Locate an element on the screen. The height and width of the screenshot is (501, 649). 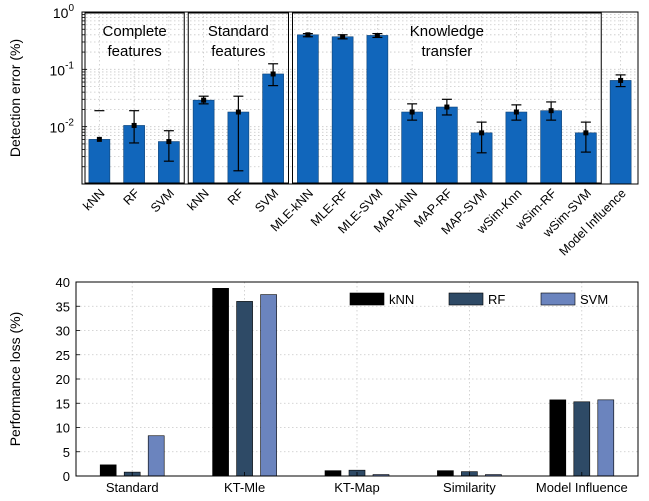
group-label: Standard is located at coordinates (238, 31).